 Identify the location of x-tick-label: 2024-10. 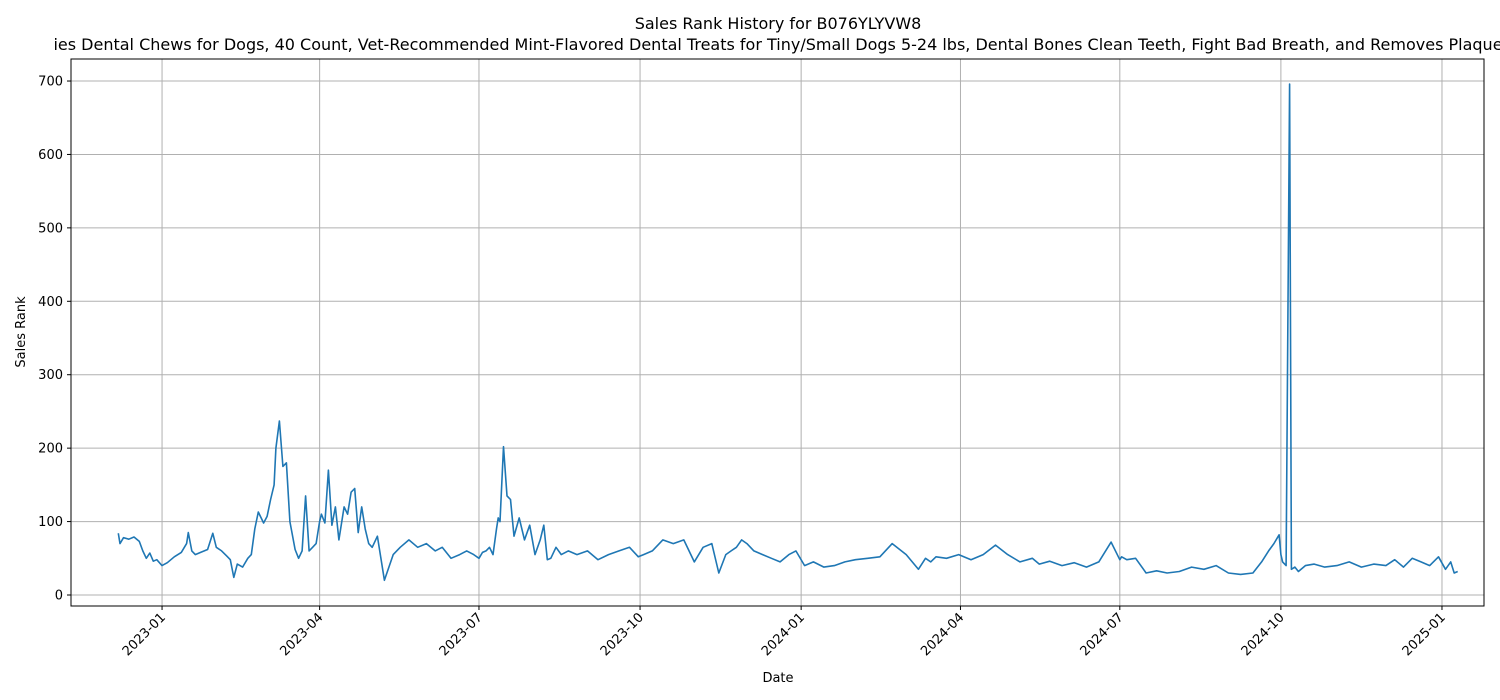
(1263, 634).